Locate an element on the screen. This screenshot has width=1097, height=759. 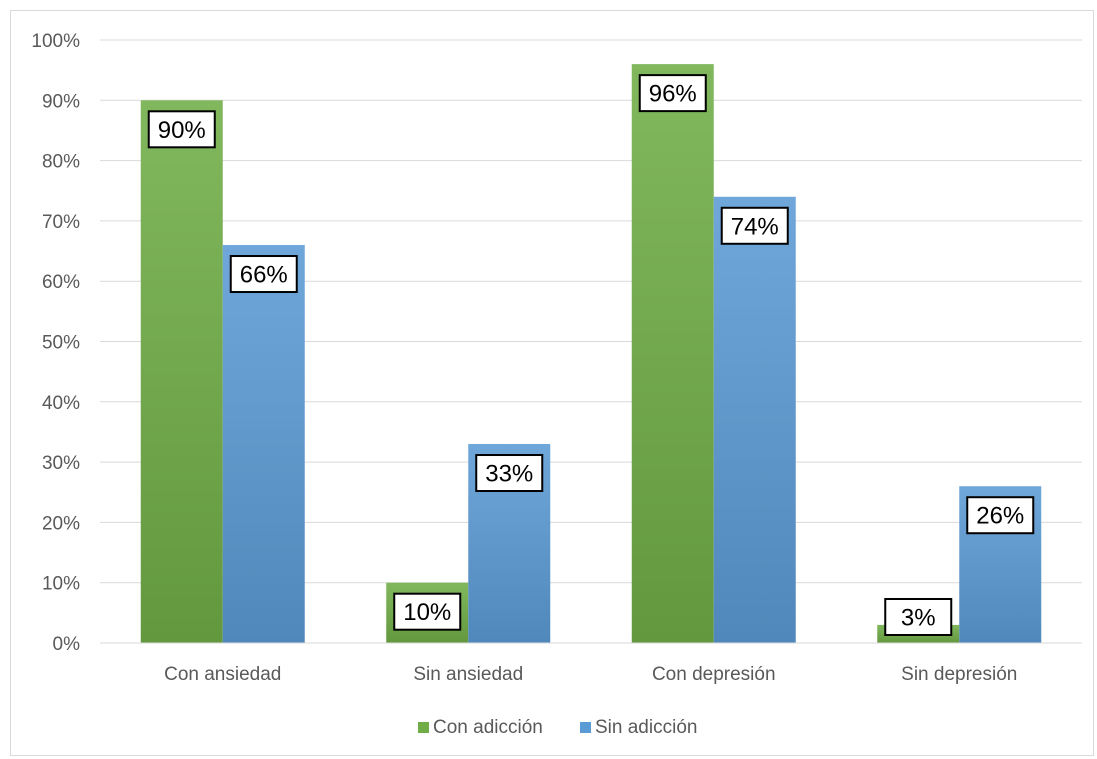
data-label-text: 90% is located at coordinates (182, 130).